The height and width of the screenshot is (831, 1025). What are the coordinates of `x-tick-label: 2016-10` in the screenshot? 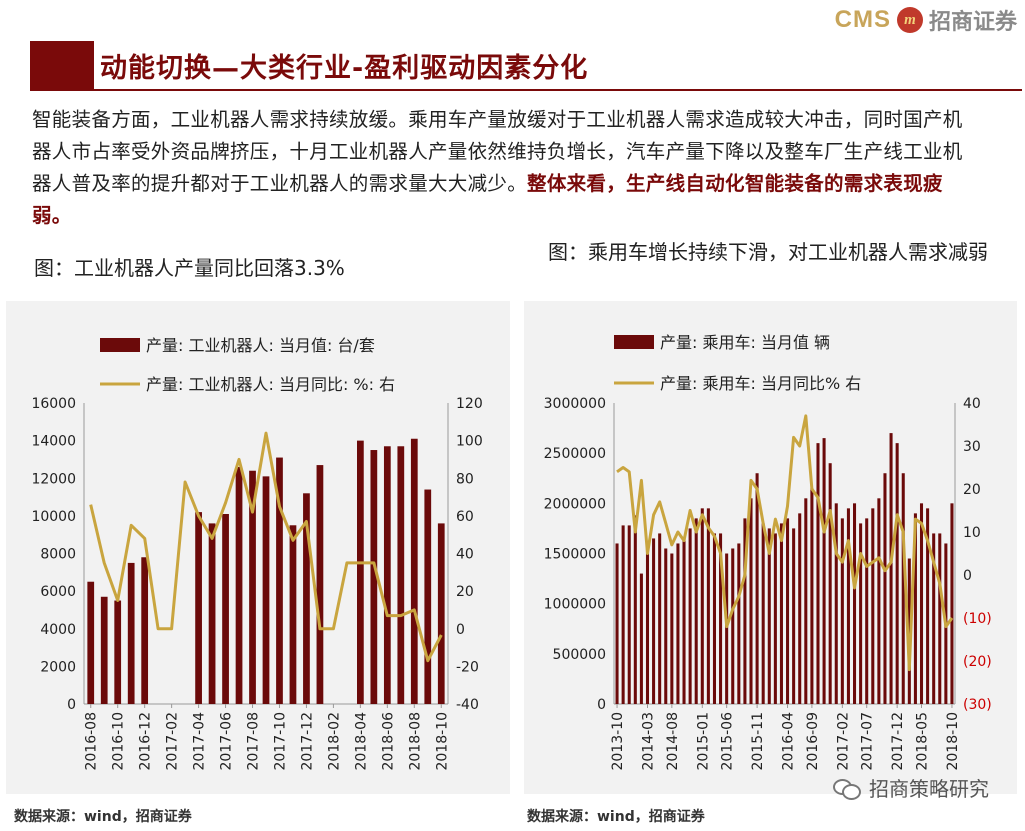 It's located at (119, 741).